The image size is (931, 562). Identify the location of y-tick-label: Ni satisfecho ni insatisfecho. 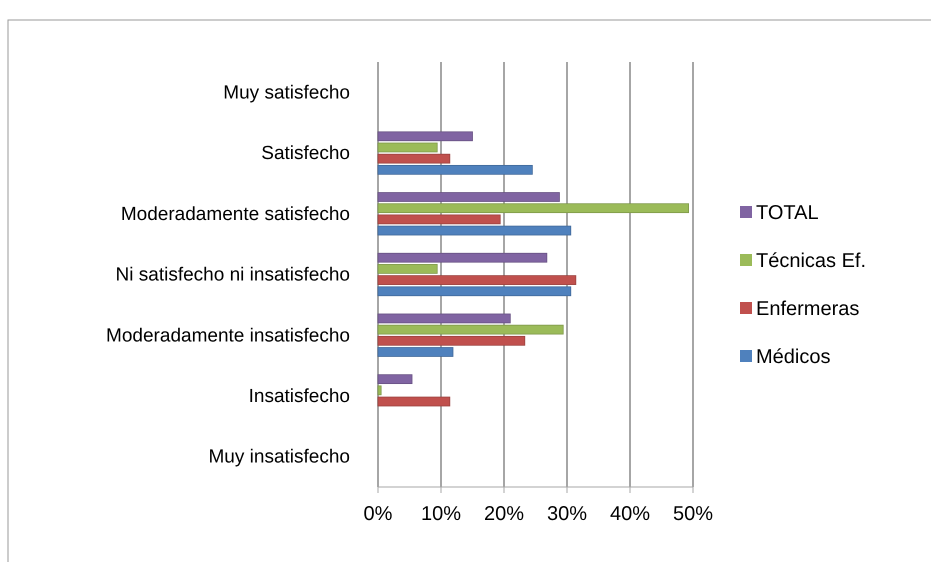
(233, 275).